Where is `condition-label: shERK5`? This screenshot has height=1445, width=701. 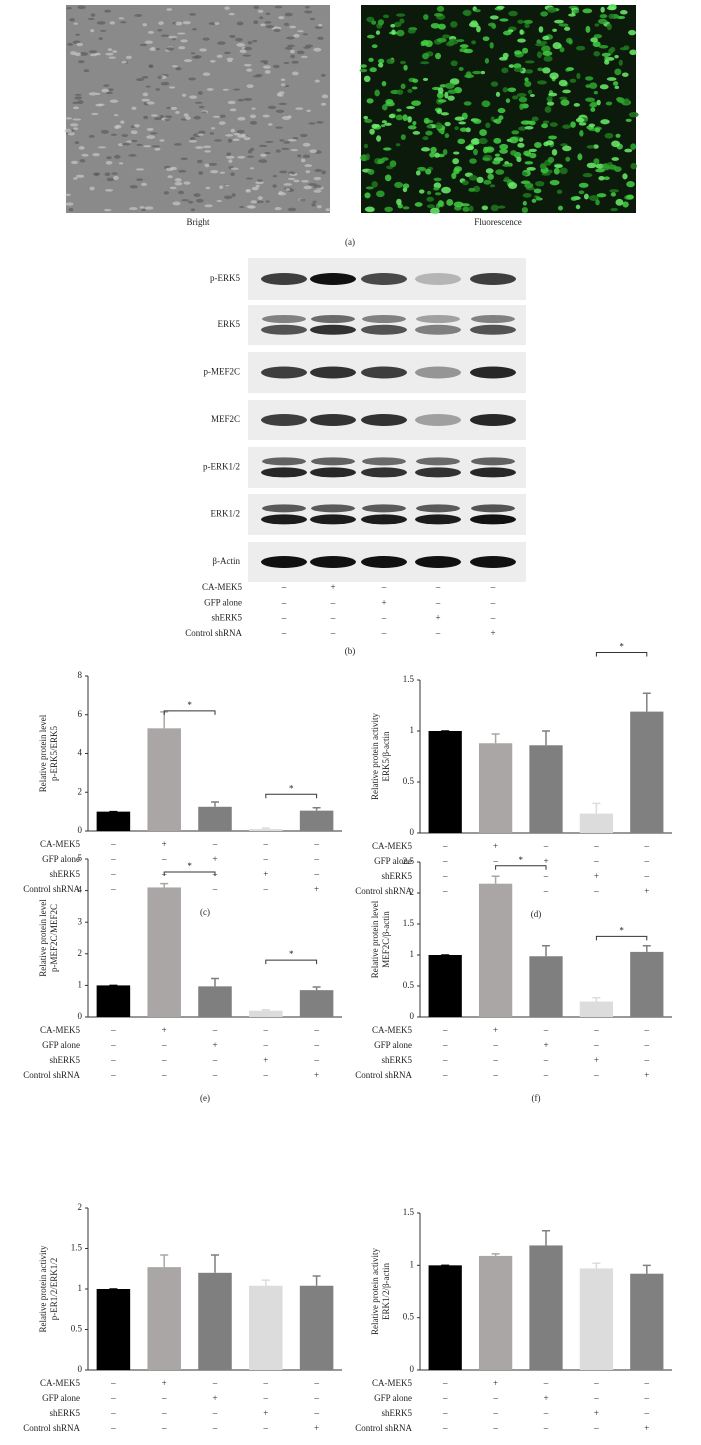 condition-label: shERK5 is located at coordinates (396, 1413).